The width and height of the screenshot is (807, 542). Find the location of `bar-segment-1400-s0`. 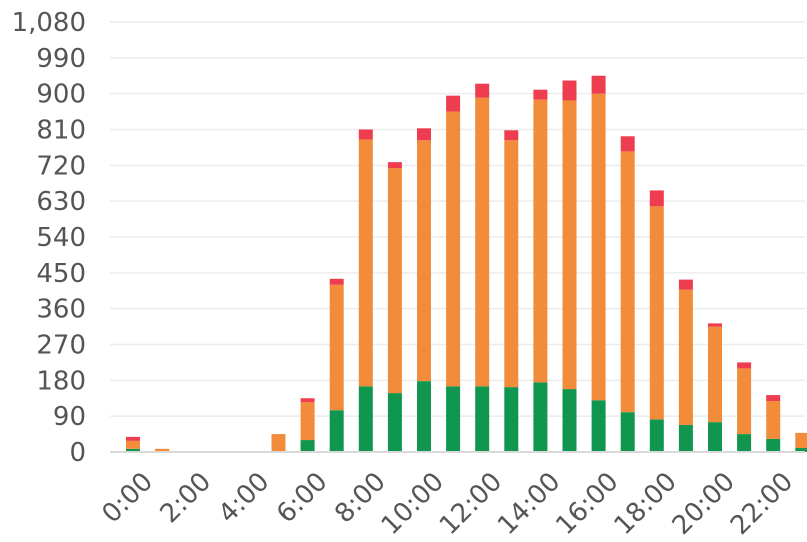

bar-segment-1400-s0 is located at coordinates (540, 417).